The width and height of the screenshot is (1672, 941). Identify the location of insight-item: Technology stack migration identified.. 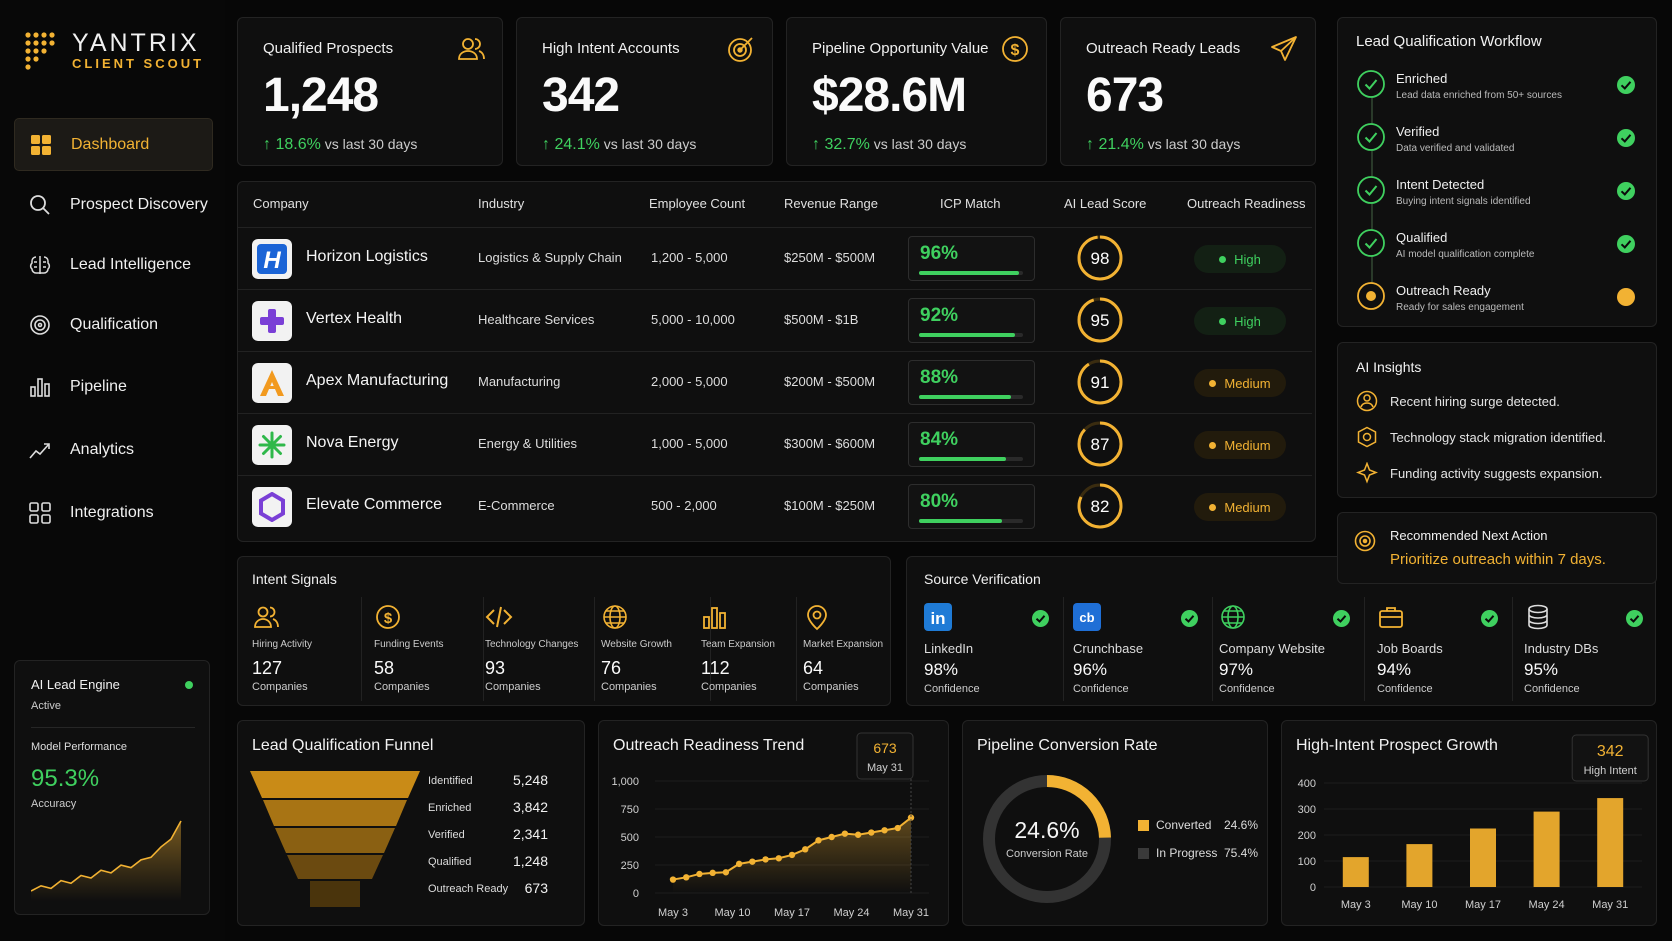
(1481, 437).